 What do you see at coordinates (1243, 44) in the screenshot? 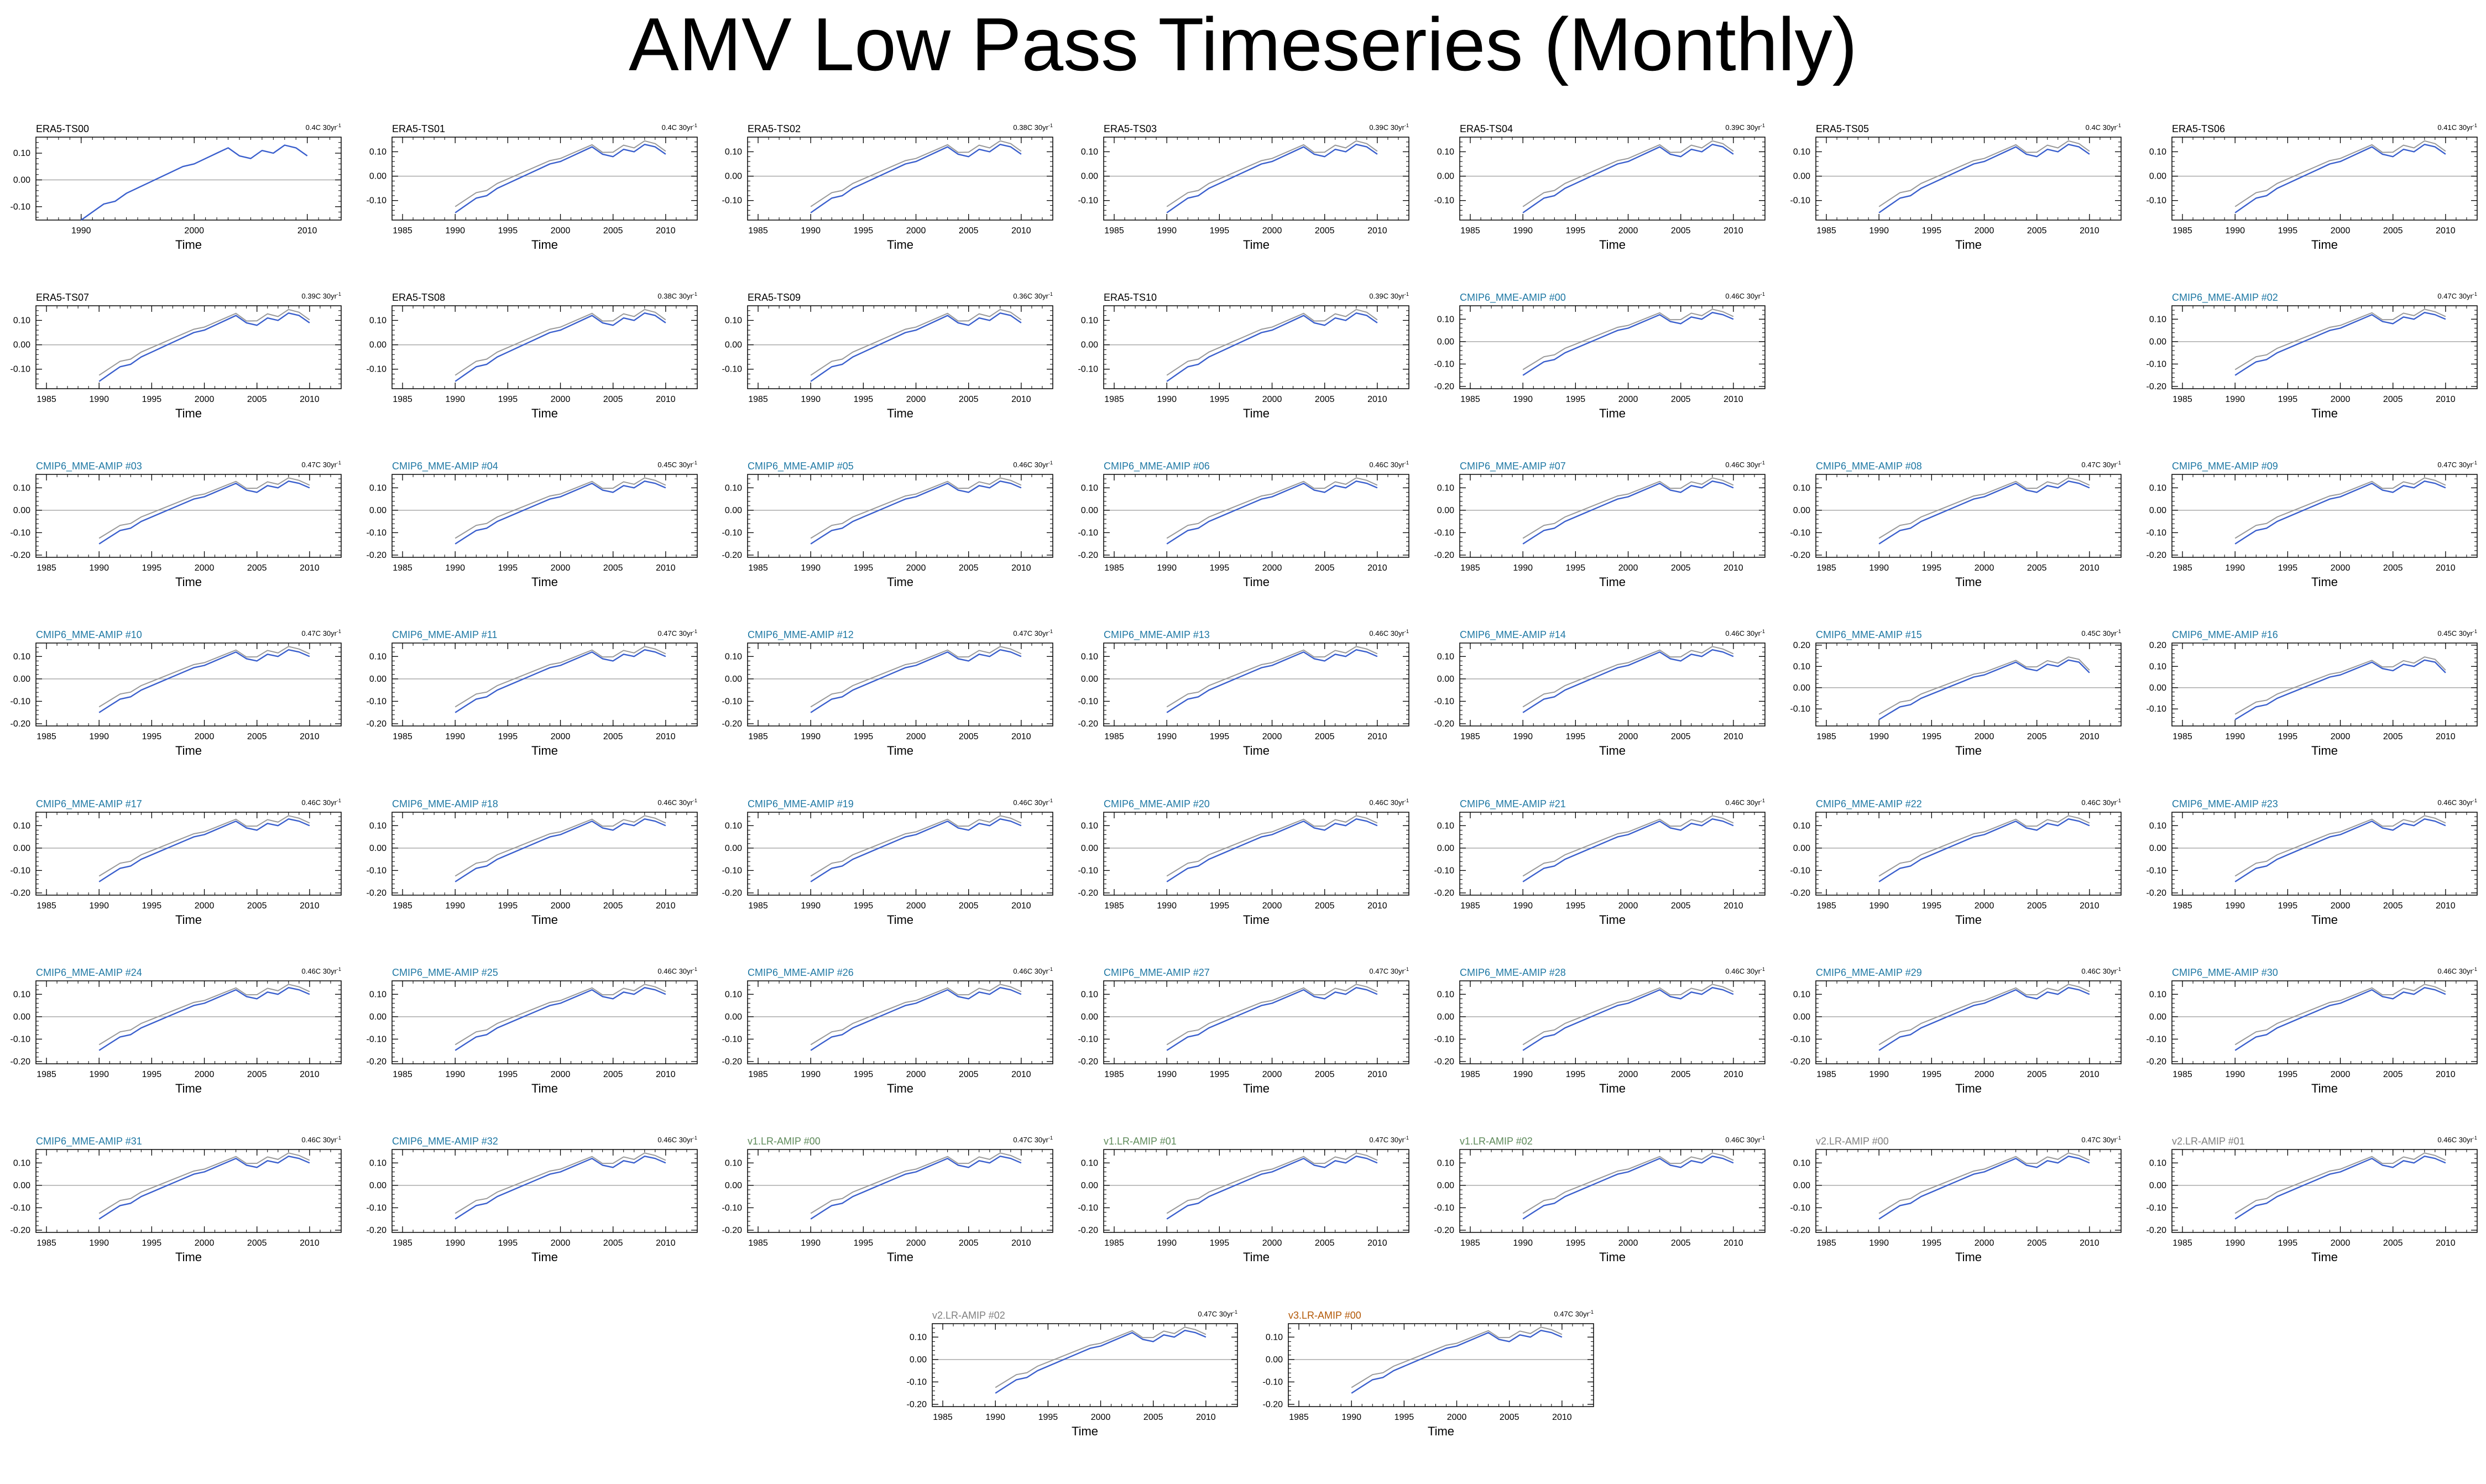
I see `page-title: AMV Low Pass Timeseries (Monthly)` at bounding box center [1243, 44].